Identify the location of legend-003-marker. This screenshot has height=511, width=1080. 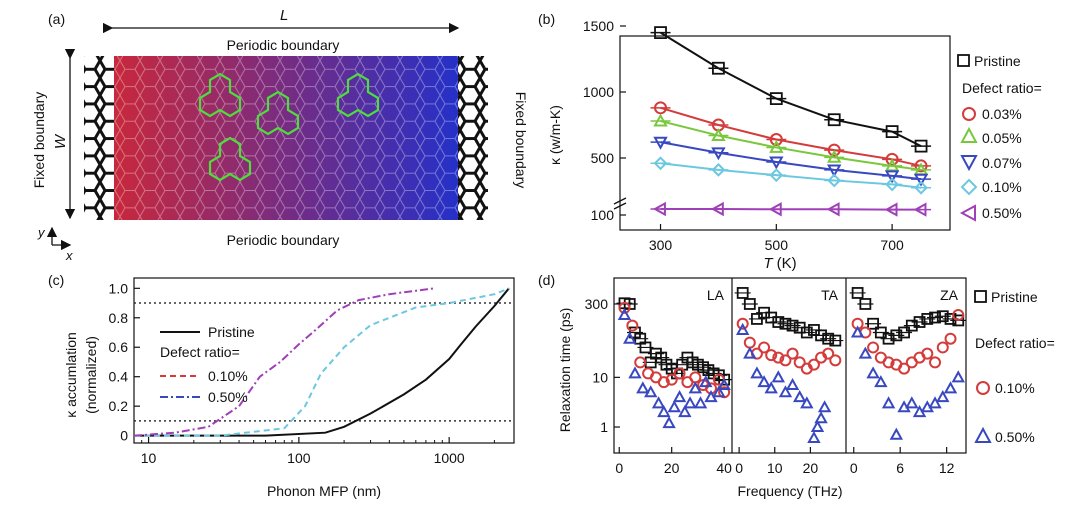
(969, 114).